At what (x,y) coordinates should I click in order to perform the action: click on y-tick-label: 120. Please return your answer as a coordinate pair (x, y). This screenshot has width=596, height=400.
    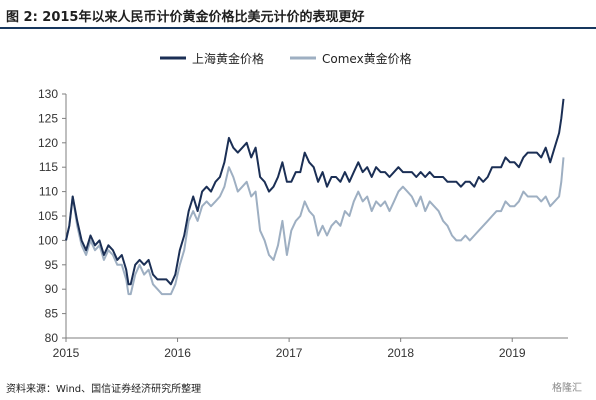
    Looking at the image, I should click on (48, 143).